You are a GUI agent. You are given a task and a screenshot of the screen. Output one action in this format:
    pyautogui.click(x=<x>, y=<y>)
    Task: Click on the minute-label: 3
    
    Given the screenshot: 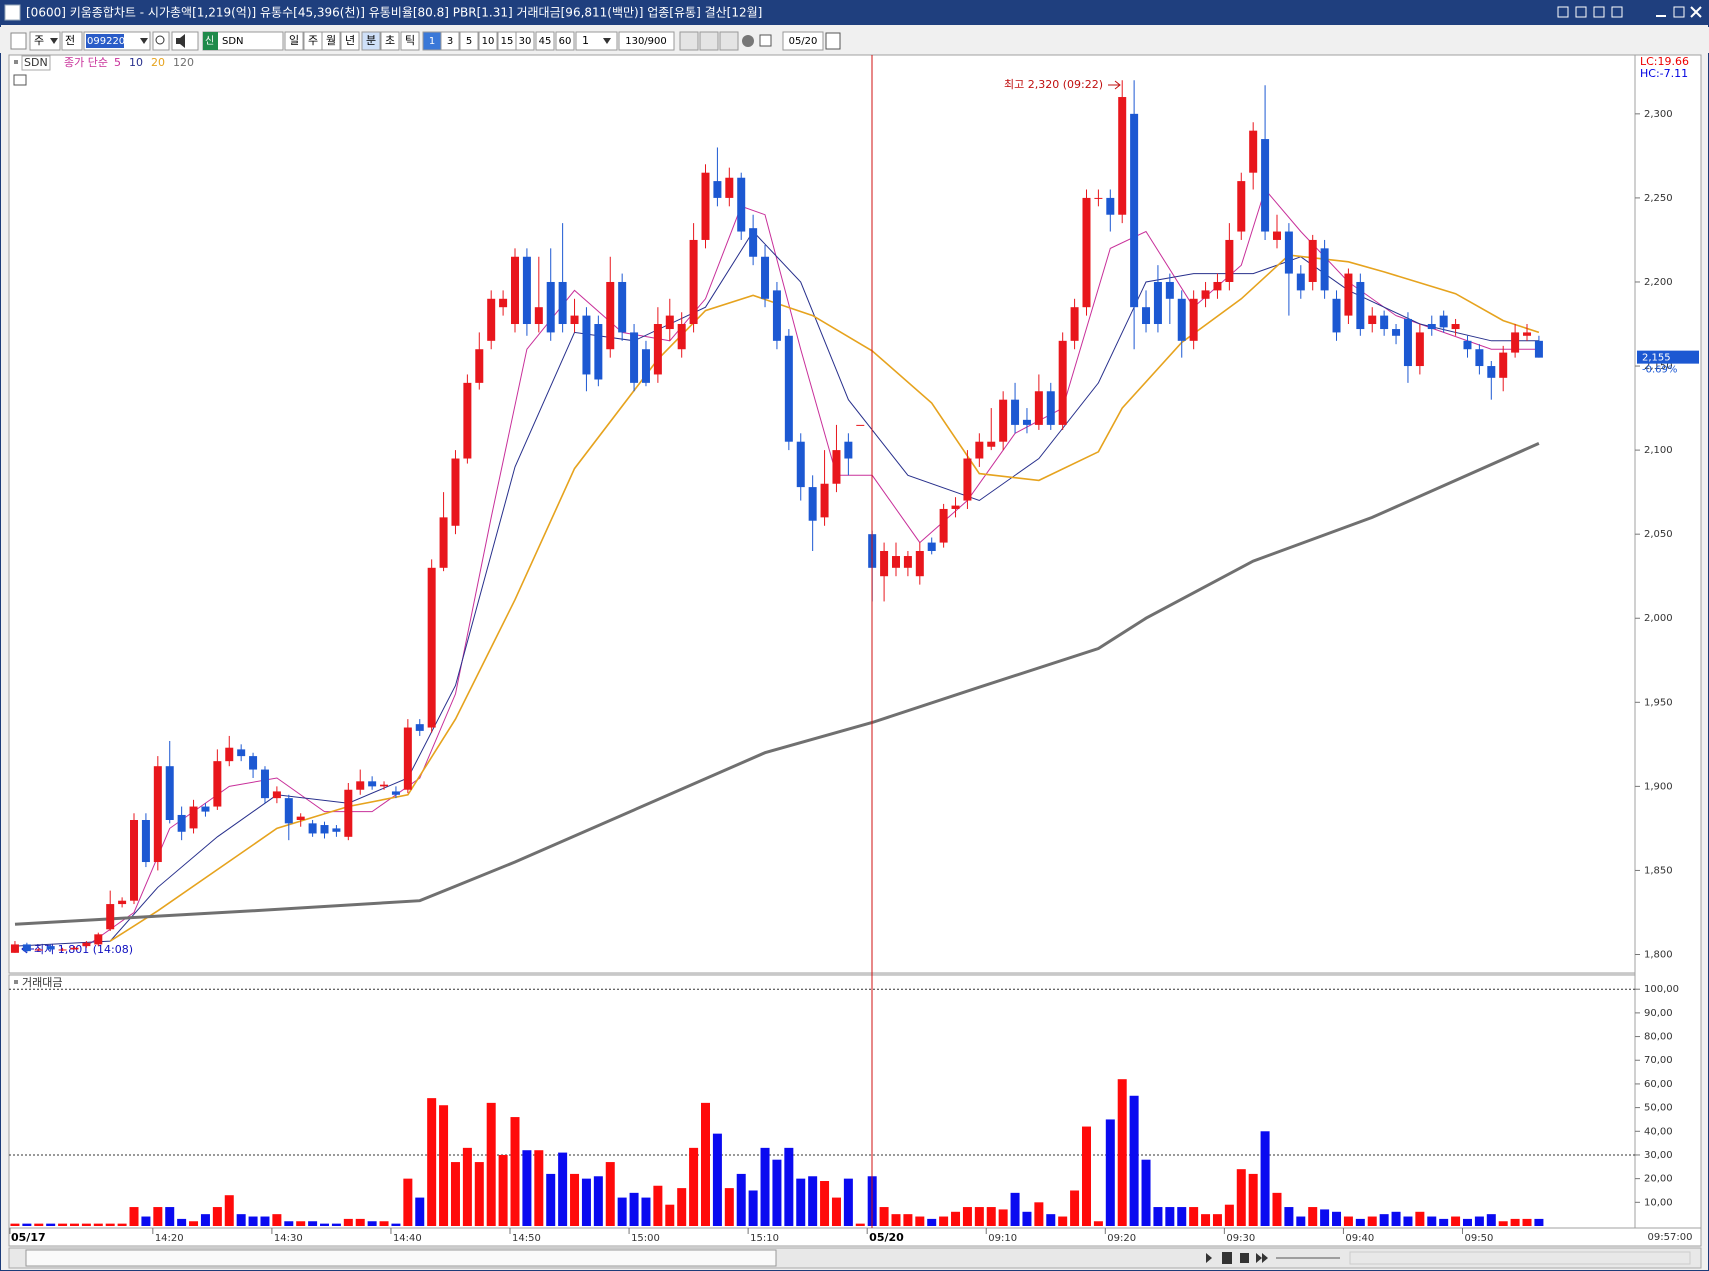 What is the action you would take?
    pyautogui.click(x=450, y=41)
    